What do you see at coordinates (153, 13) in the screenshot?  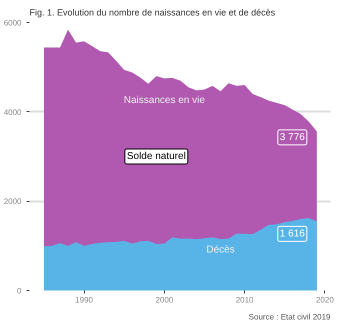 I see `chart-title: Fig. 1. Evolution du nombre de naissances en vie et de décès` at bounding box center [153, 13].